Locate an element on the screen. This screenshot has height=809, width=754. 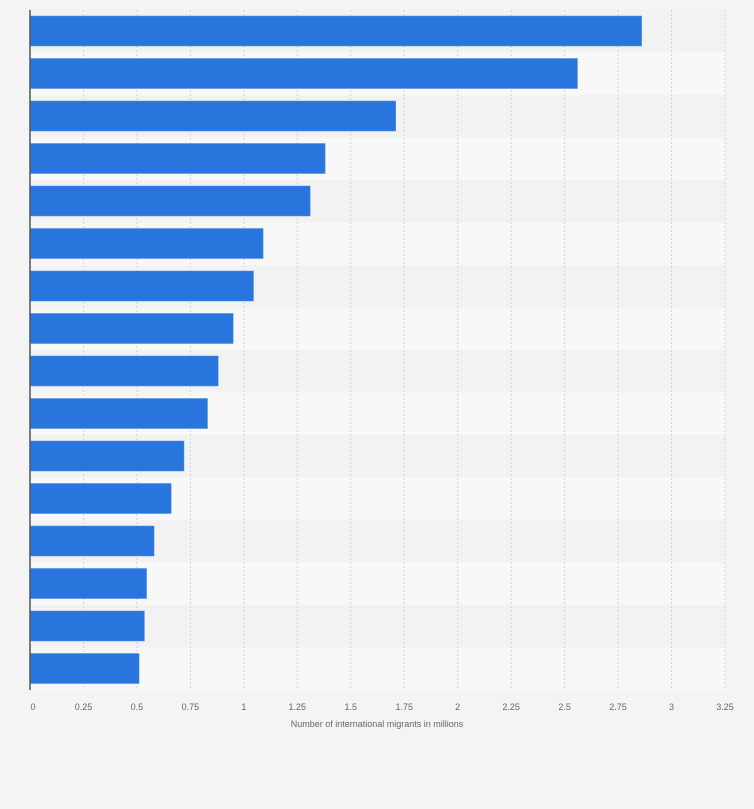
x-tick-label: 2.5 is located at coordinates (564, 707).